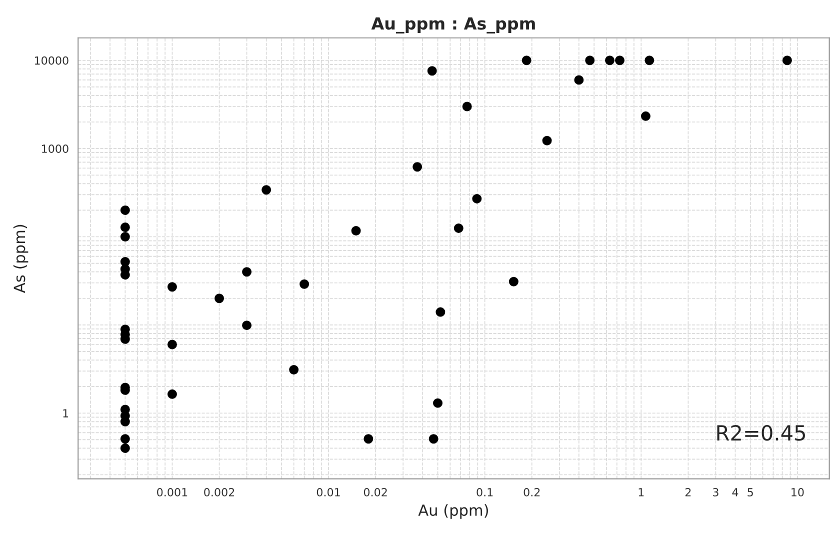  What do you see at coordinates (453, 25) in the screenshot?
I see `chart-title: Au_ppm : As_ppm` at bounding box center [453, 25].